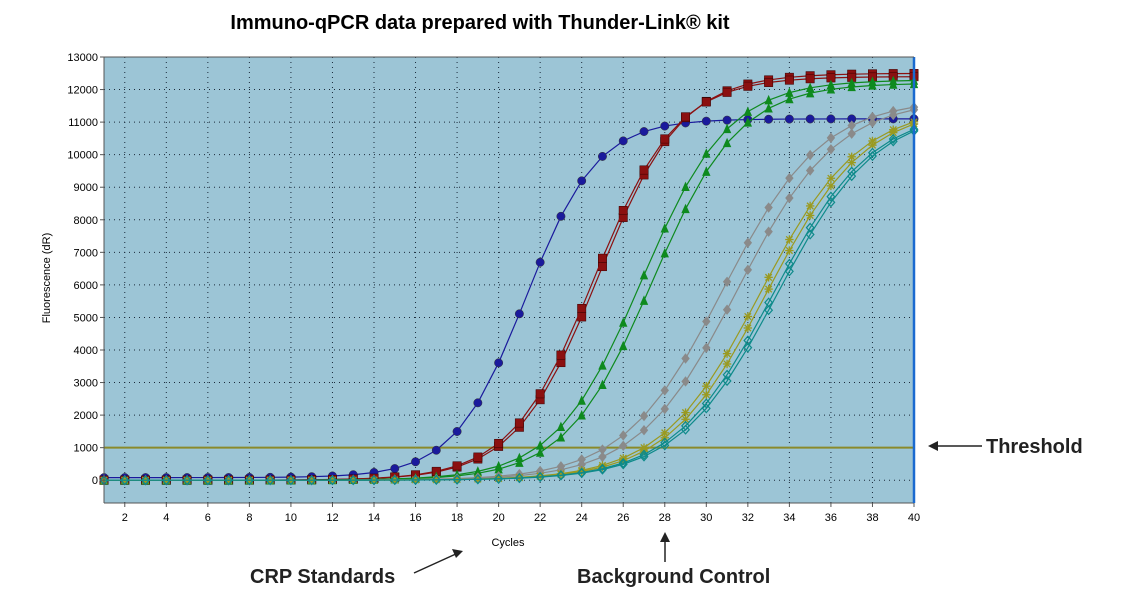  What do you see at coordinates (208, 518) in the screenshot?
I see `x-tick-label: 6` at bounding box center [208, 518].